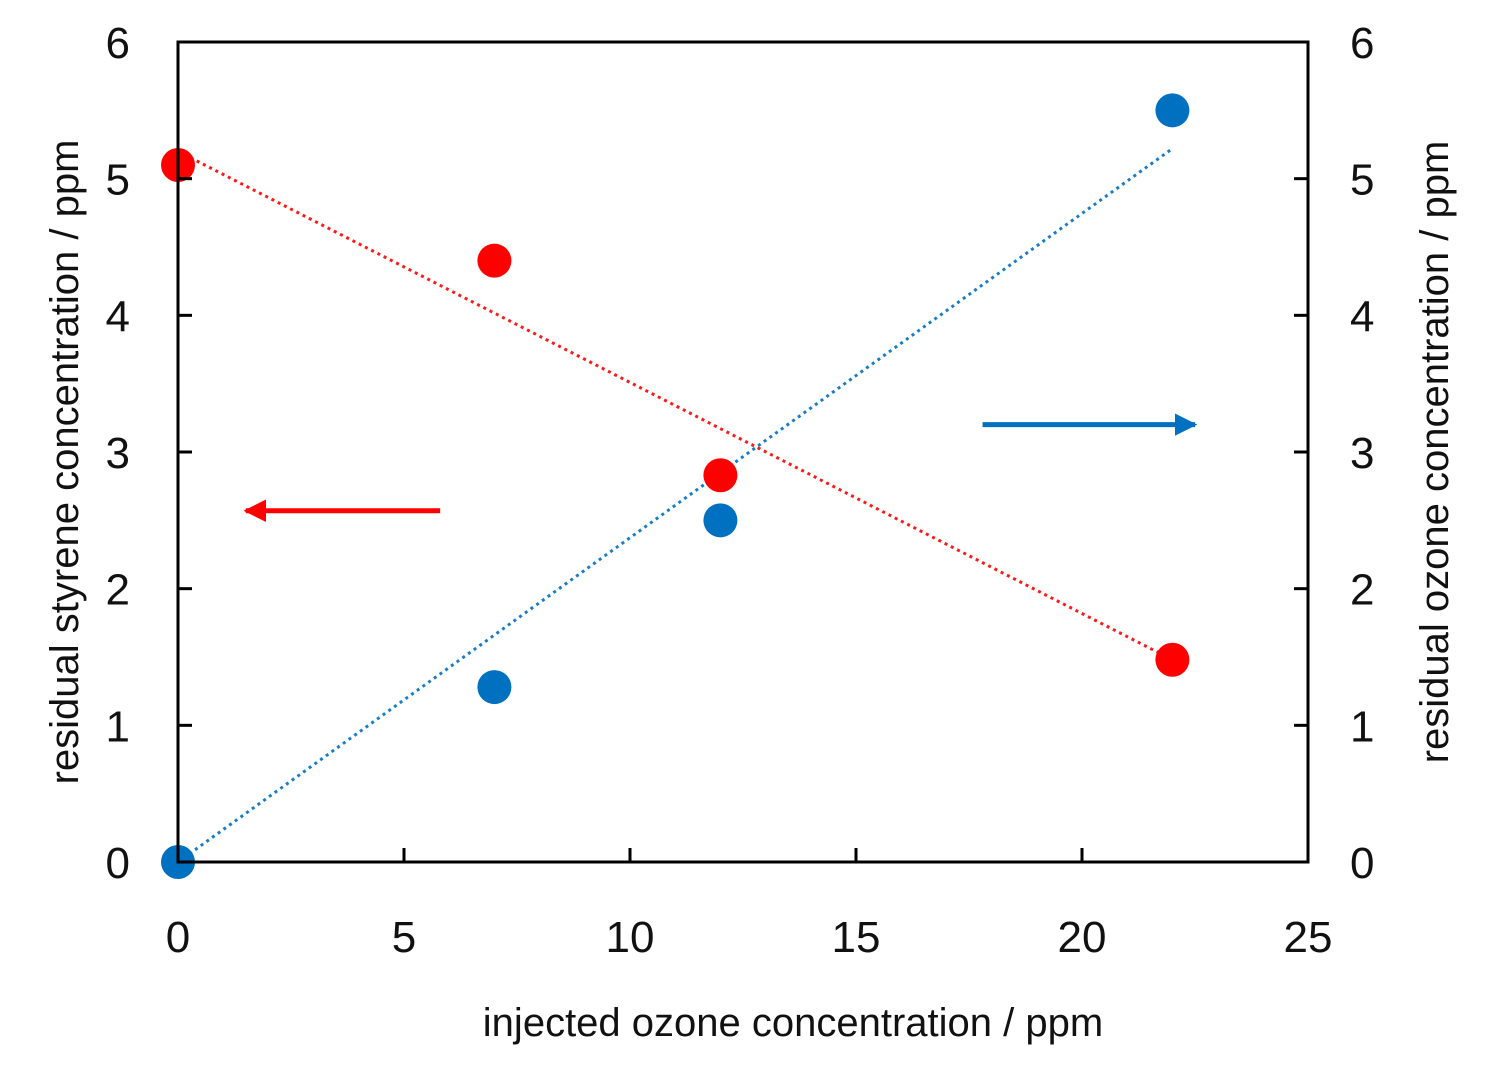 This screenshot has width=1502, height=1066. Describe the element at coordinates (1362, 180) in the screenshot. I see `right-y-tick-label: 5` at that location.